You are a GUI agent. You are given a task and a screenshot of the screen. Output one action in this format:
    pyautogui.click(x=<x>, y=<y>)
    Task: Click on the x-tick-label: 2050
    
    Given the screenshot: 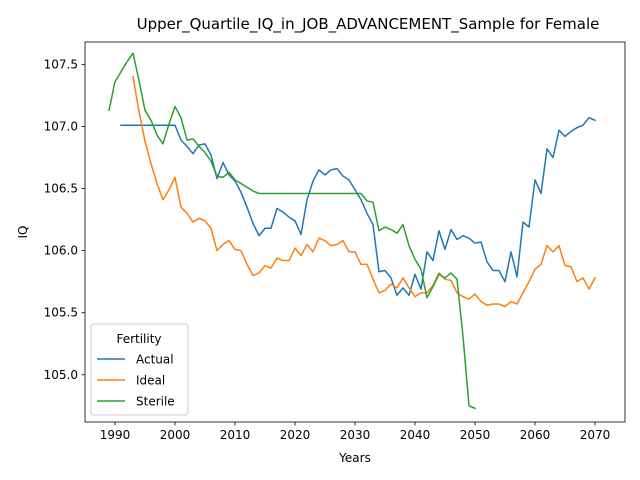 What is the action you would take?
    pyautogui.click(x=475, y=435)
    